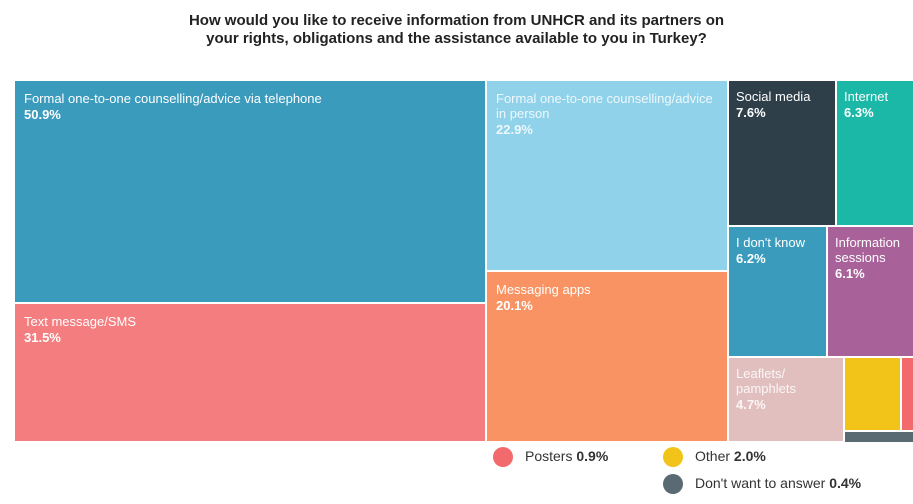 The image size is (913, 504). Describe the element at coordinates (80, 321) in the screenshot. I see `tile-label-sms: Text message/SMS` at that location.